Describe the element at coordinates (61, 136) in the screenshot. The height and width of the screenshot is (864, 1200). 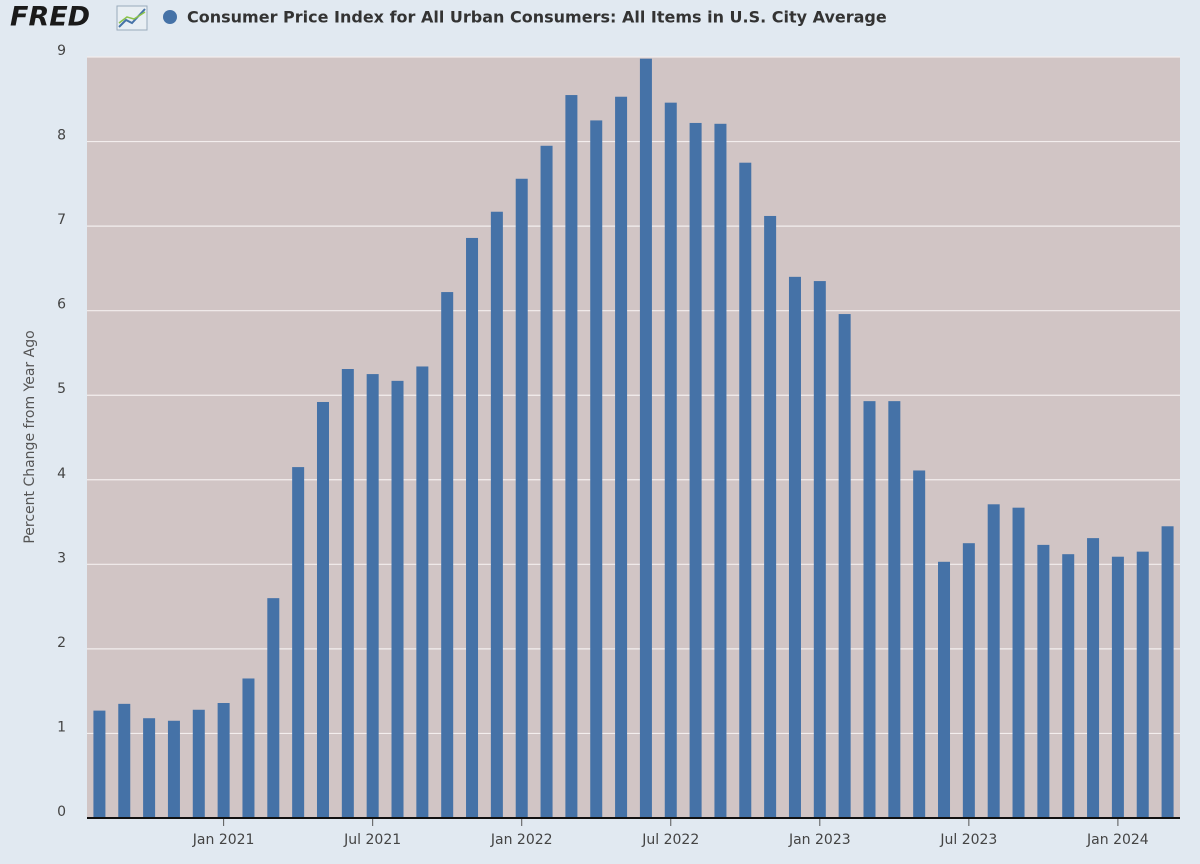
I see `y-tick-label: 8` at that location.